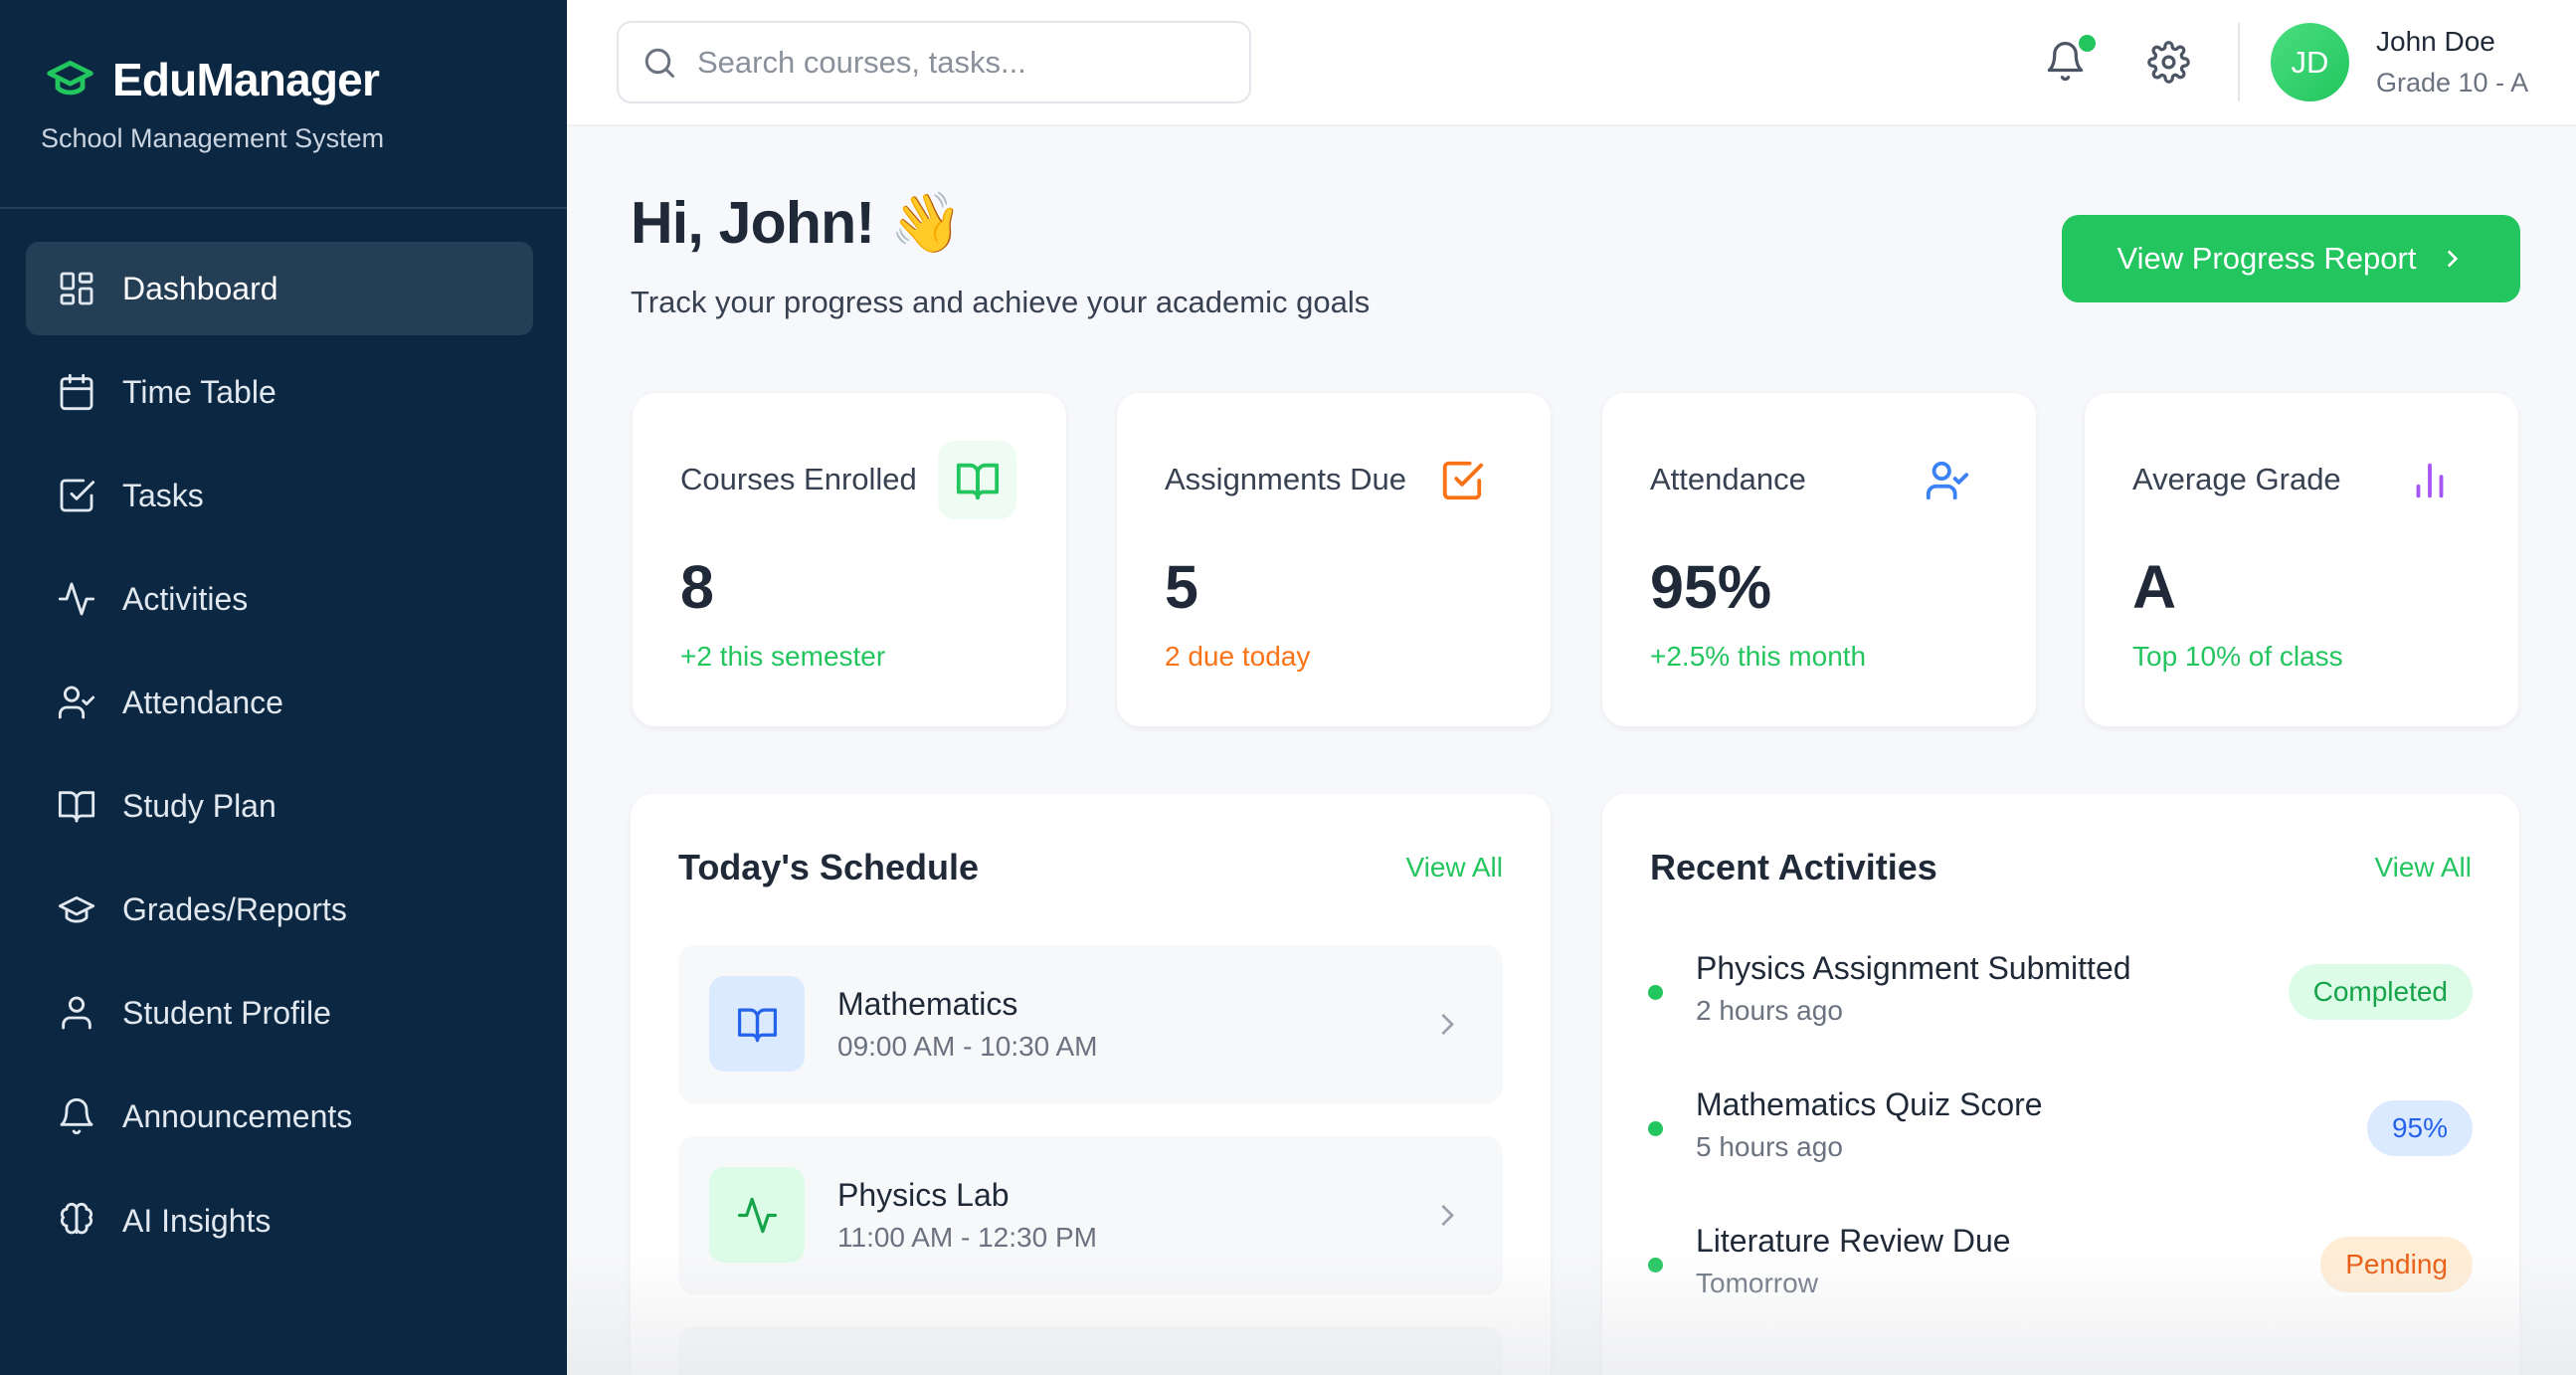 The image size is (2576, 1375). Describe the element at coordinates (1769, 1146) in the screenshot. I see `activity-time: 5 hours ago` at that location.